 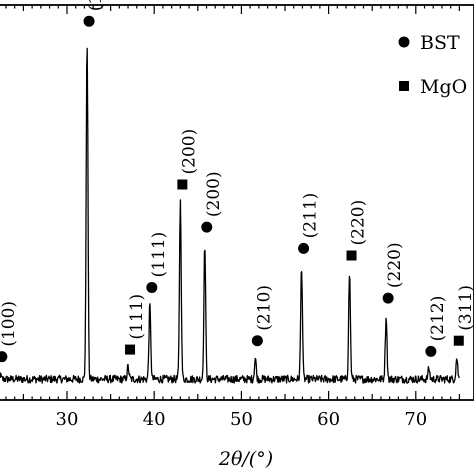 I want to click on legend-label: MgO, so click(x=443, y=87).